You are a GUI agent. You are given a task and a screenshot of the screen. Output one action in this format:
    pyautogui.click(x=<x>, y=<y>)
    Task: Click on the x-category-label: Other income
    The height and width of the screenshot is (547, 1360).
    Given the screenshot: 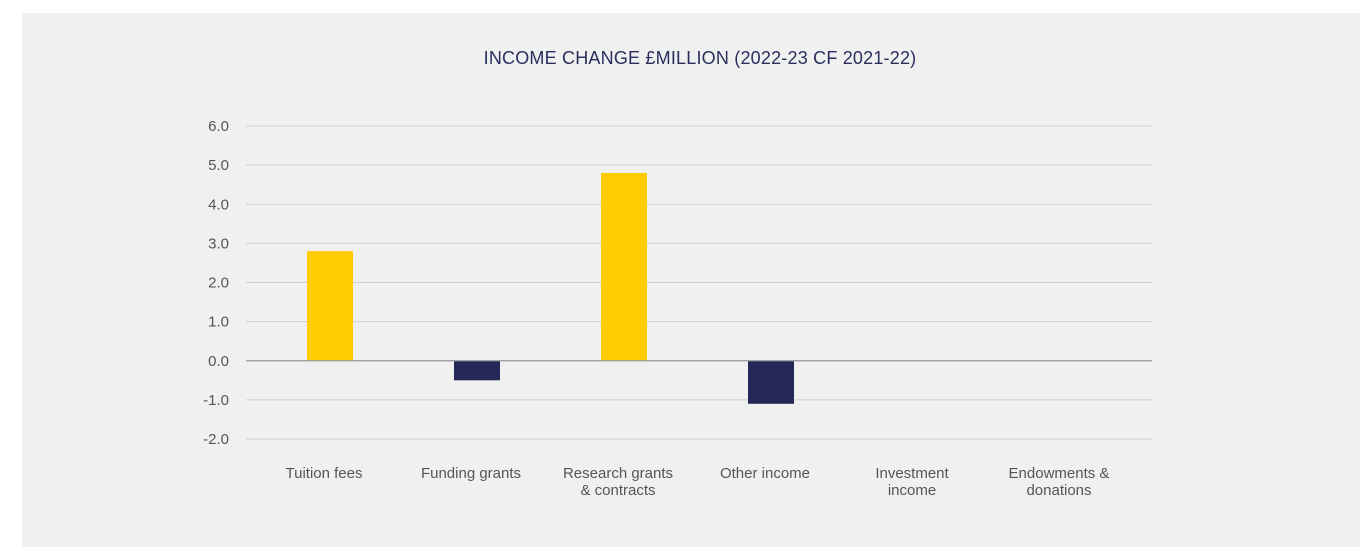 What is the action you would take?
    pyautogui.click(x=765, y=473)
    